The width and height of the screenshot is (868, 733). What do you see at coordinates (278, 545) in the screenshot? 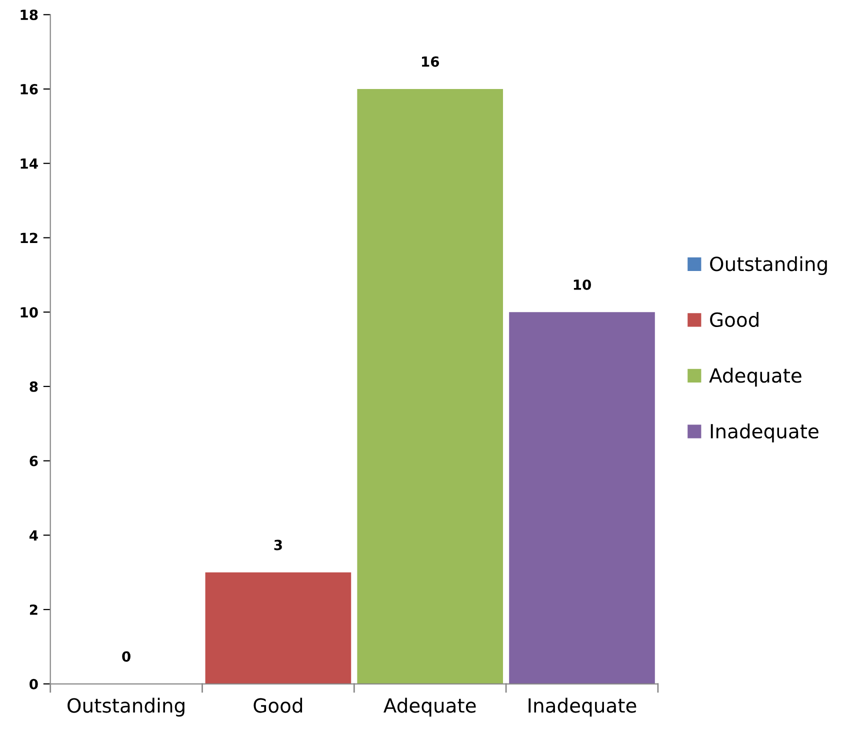
I see `data-label: 3` at bounding box center [278, 545].